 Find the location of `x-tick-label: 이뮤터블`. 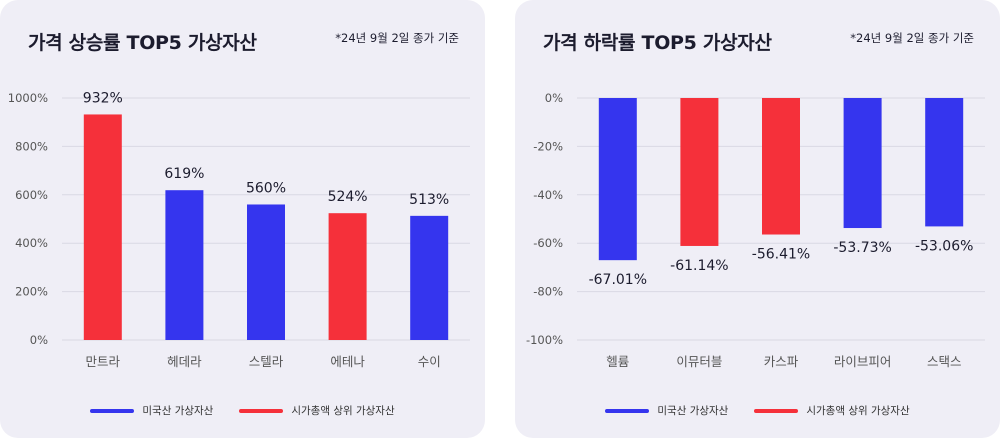

x-tick-label: 이뮤터블 is located at coordinates (699, 361).